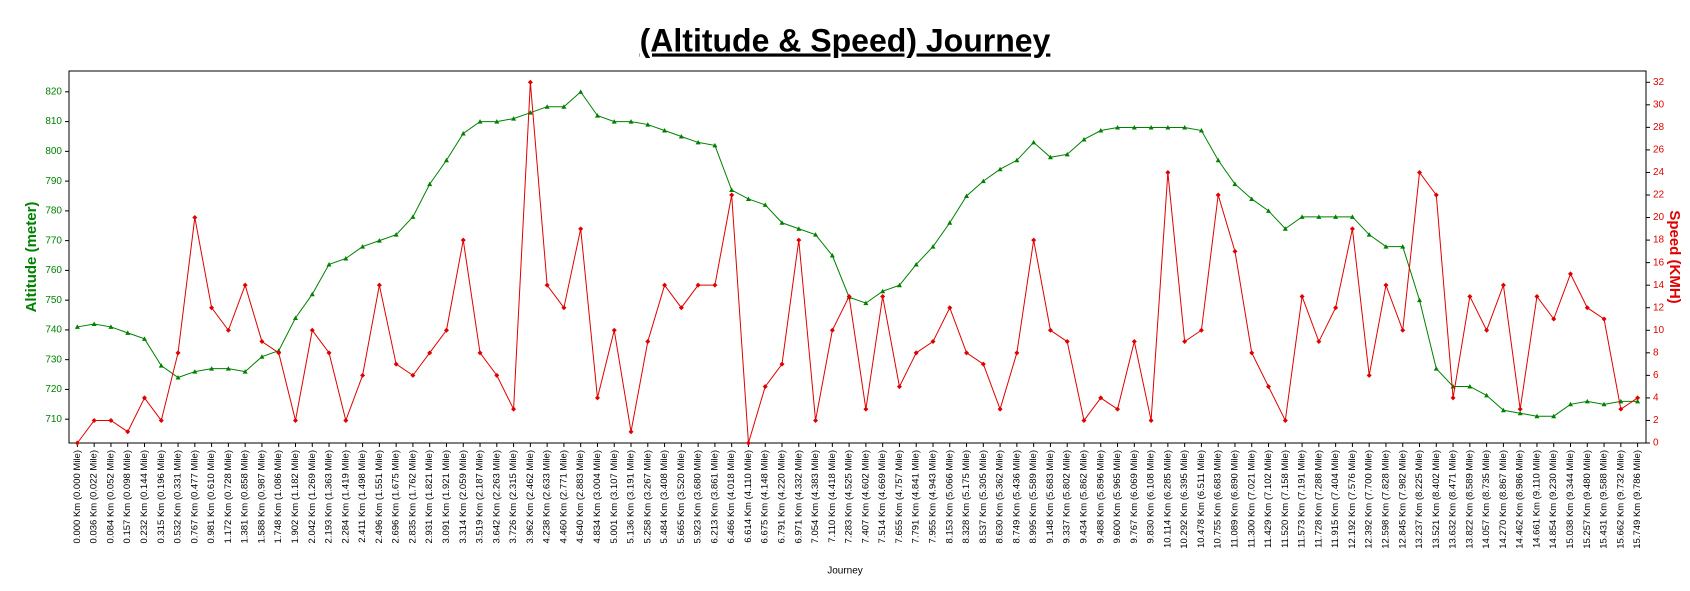 This screenshot has height=591, width=1690. What do you see at coordinates (53, 300) in the screenshot?
I see `y-tick-label: 750` at bounding box center [53, 300].